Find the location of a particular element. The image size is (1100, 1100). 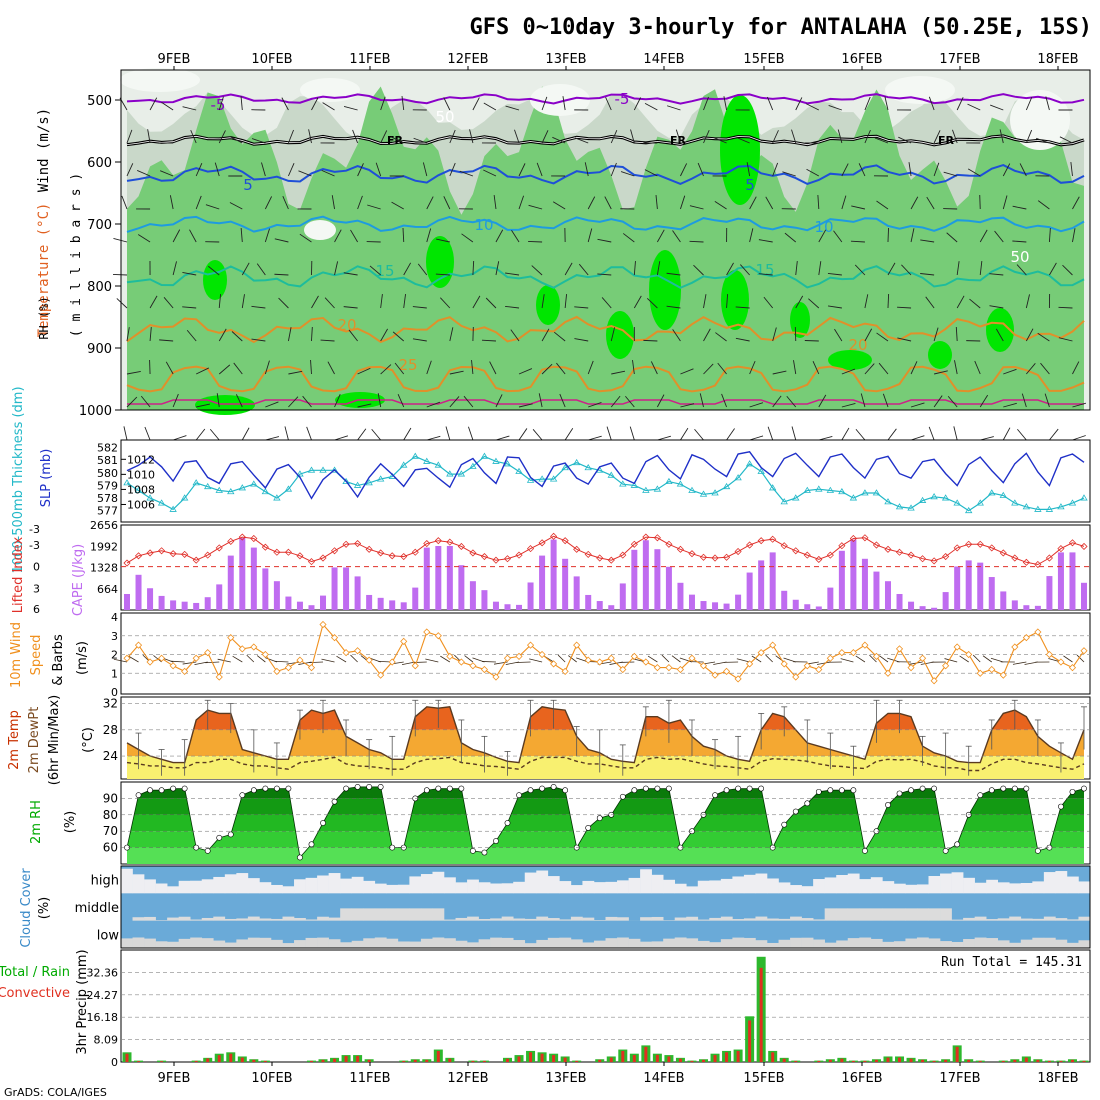

temp2m-line is located at coordinates (605, 735).